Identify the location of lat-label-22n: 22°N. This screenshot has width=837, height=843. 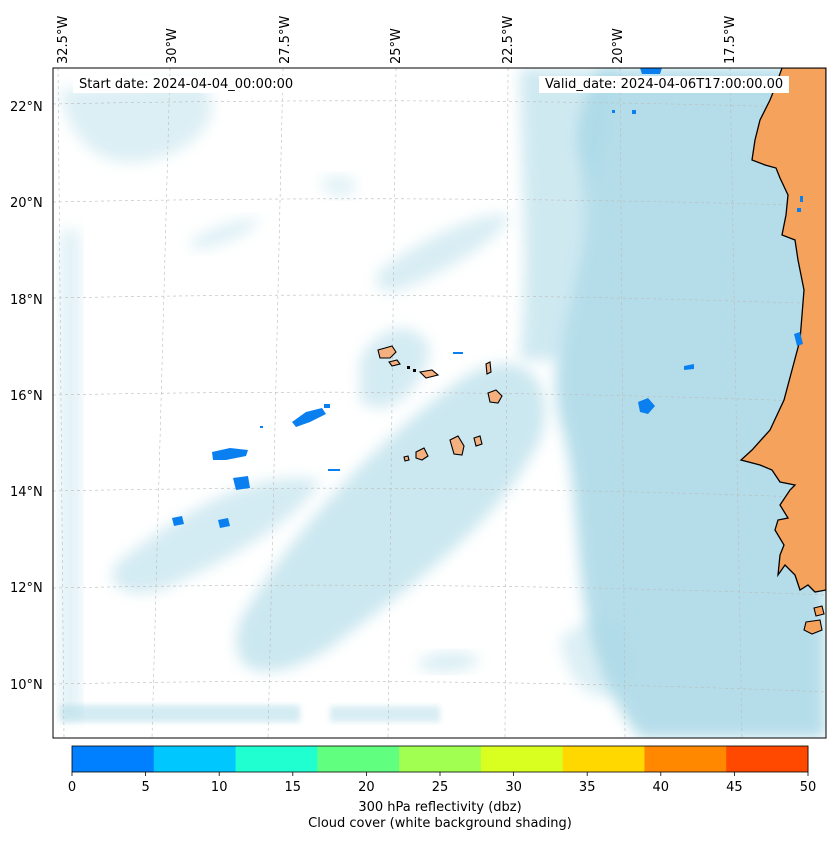
(26, 107).